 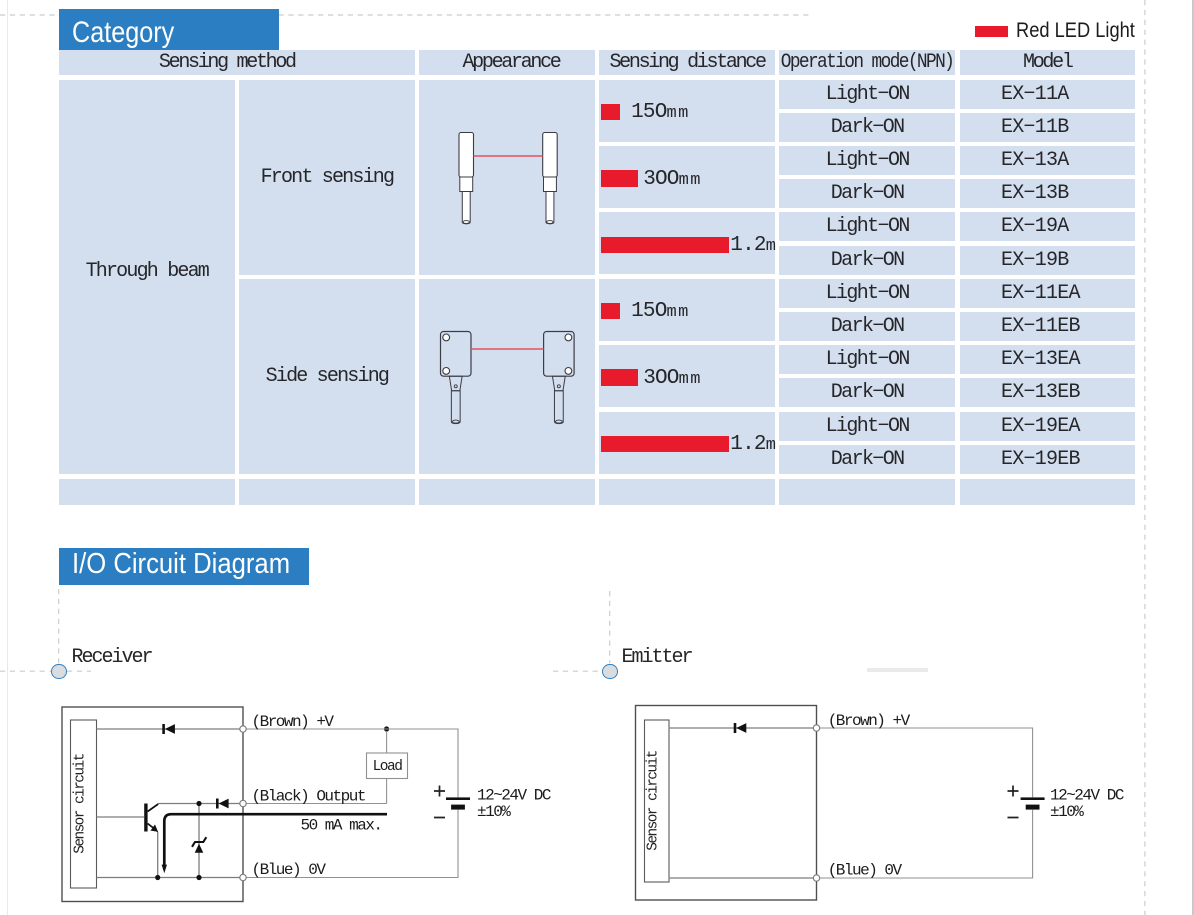 What do you see at coordinates (341, 826) in the screenshot?
I see `svg-text: 50 mA max.` at bounding box center [341, 826].